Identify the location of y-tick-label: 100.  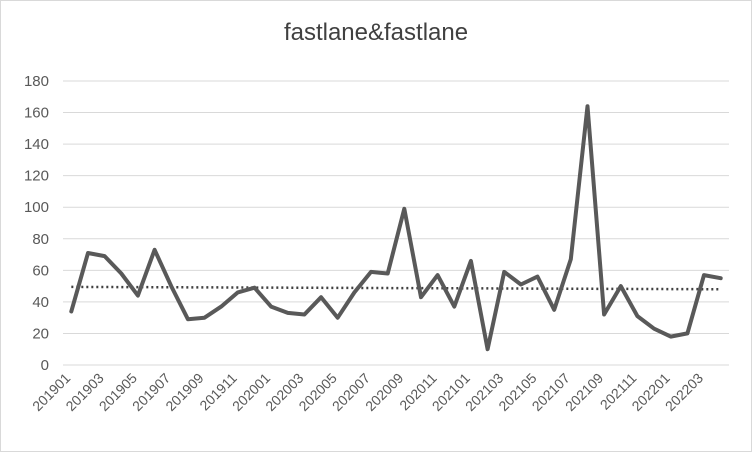
(36, 207).